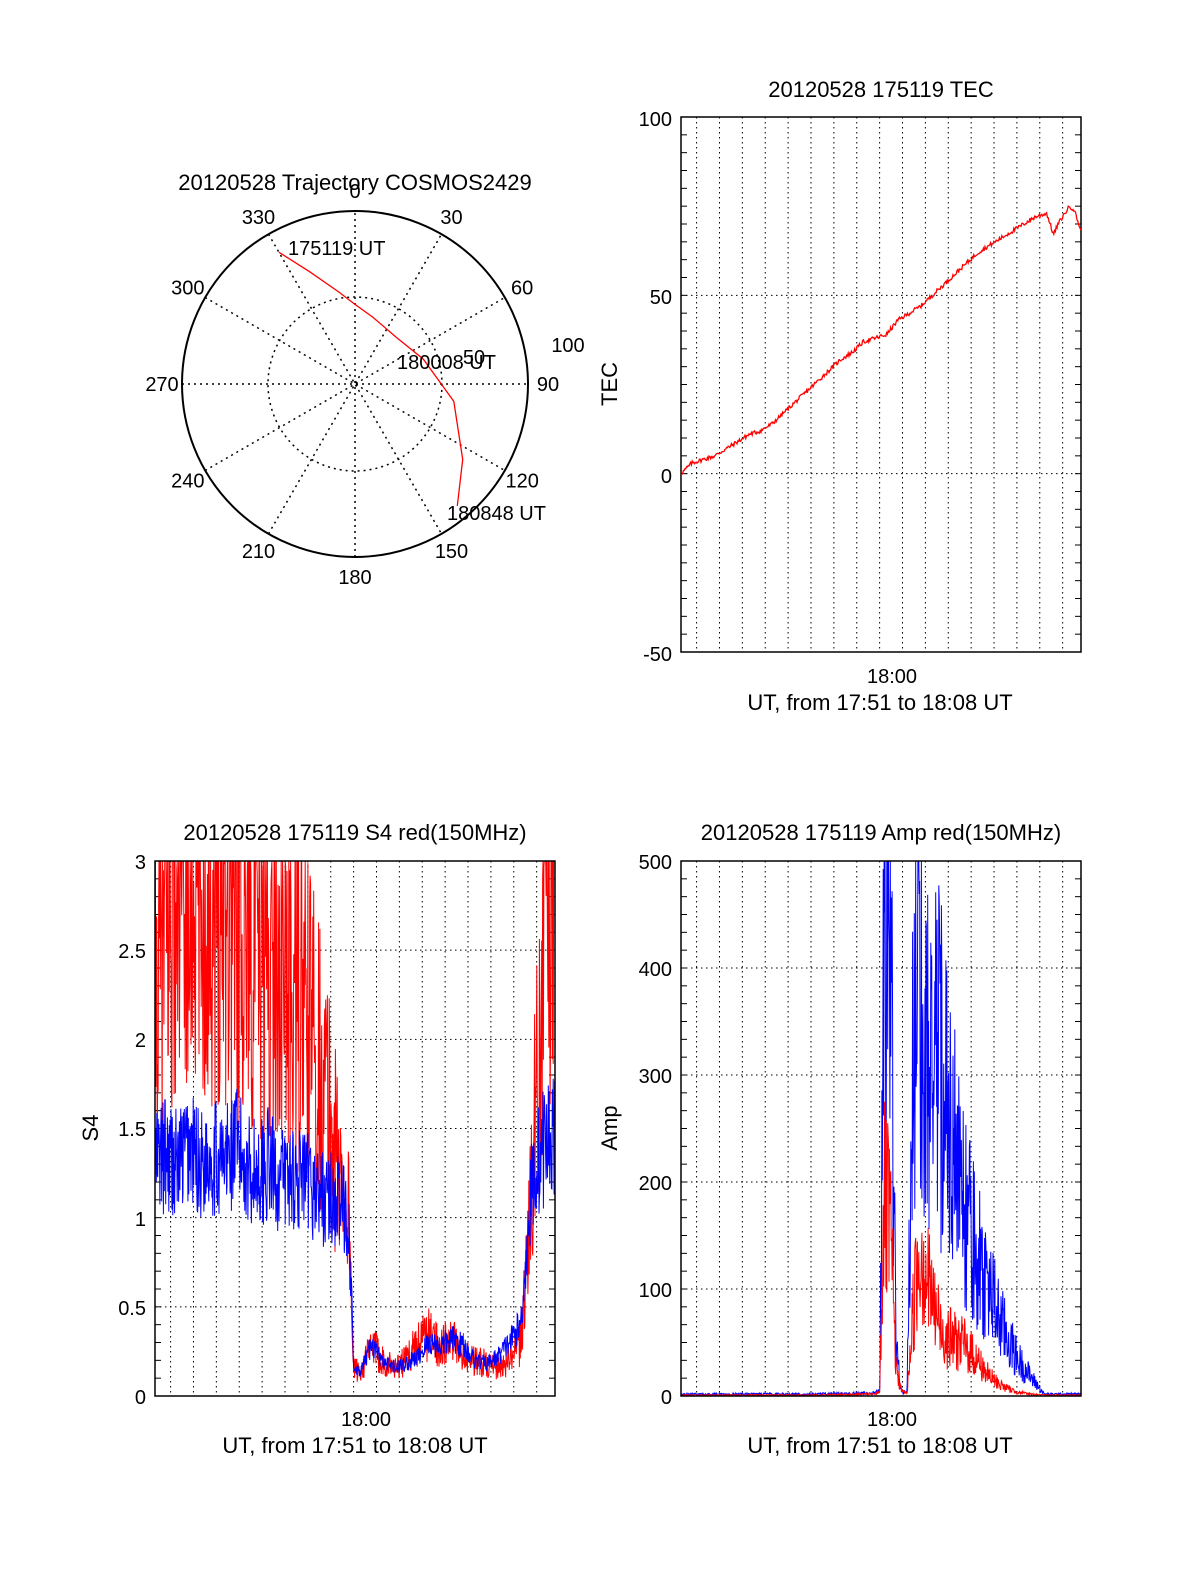  What do you see at coordinates (881, 1249) in the screenshot?
I see `amp-series-red` at bounding box center [881, 1249].